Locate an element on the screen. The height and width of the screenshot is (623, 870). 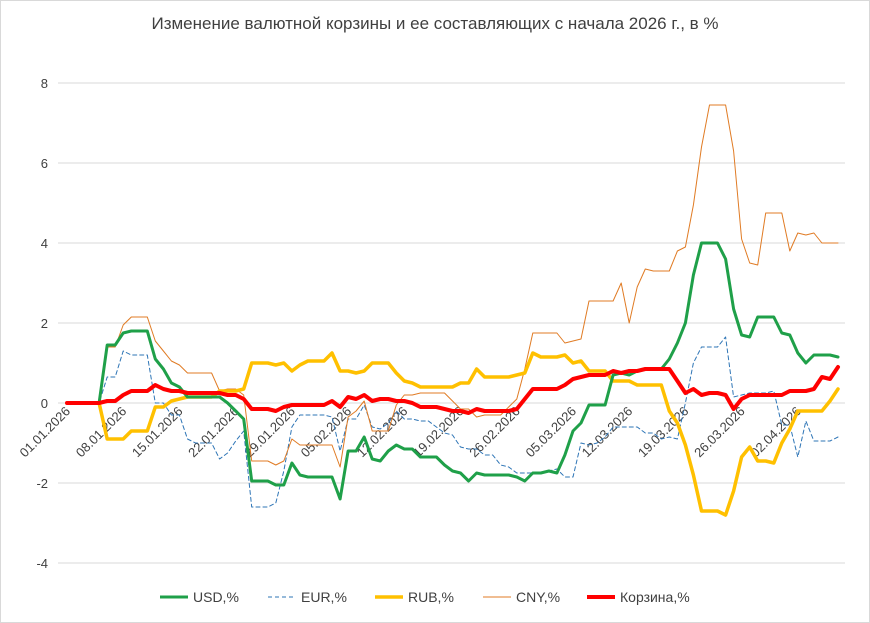
y-tick-label: 2 is located at coordinates (44, 323).